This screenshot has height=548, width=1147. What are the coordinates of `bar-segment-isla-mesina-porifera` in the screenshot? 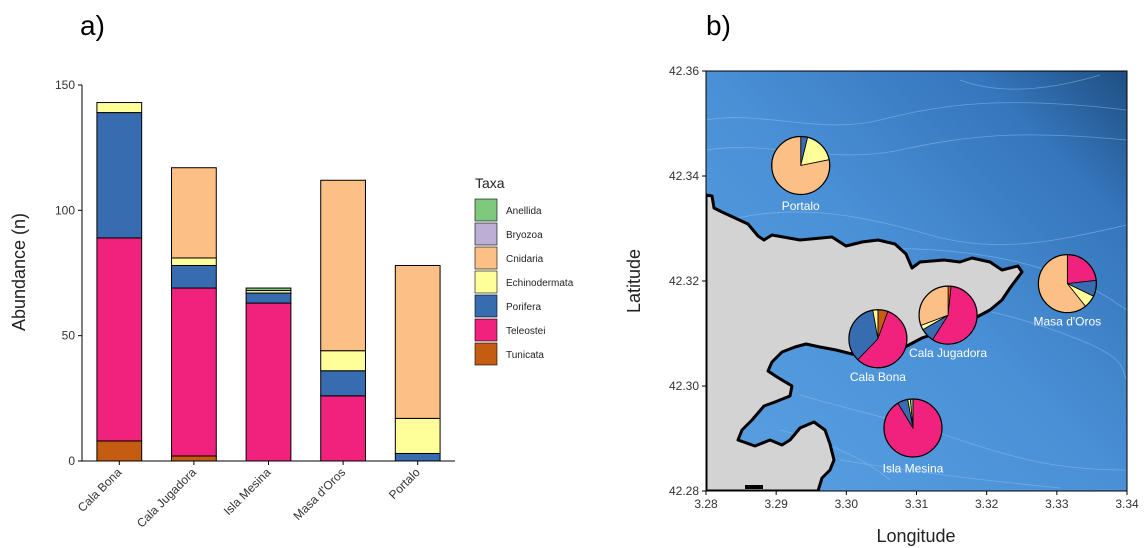 It's located at (268, 298).